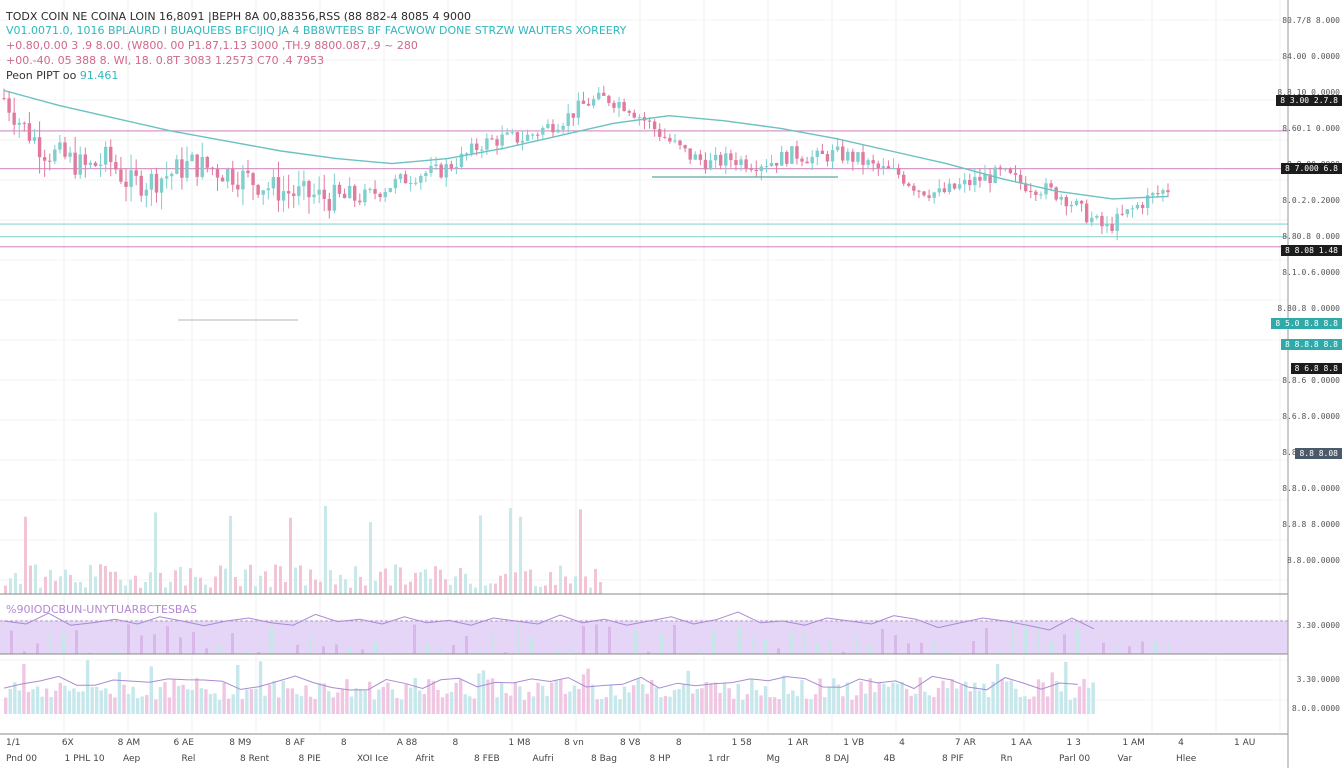  I want to click on time-tick-label: 8 AF, so click(295, 743).